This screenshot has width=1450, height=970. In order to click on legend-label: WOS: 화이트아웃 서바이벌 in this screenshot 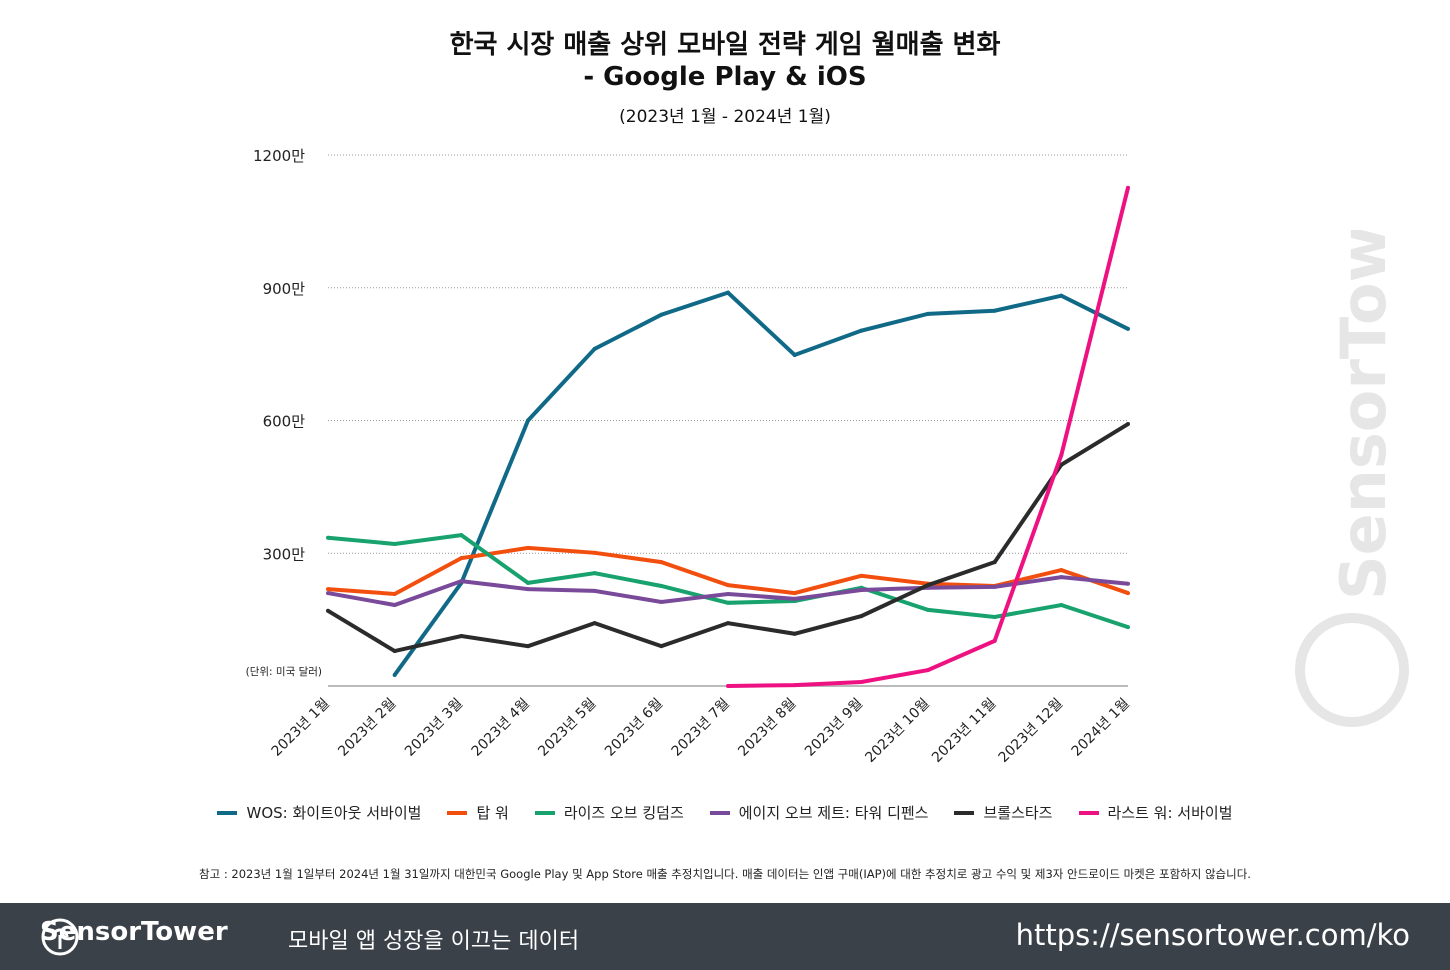, I will do `click(334, 813)`.